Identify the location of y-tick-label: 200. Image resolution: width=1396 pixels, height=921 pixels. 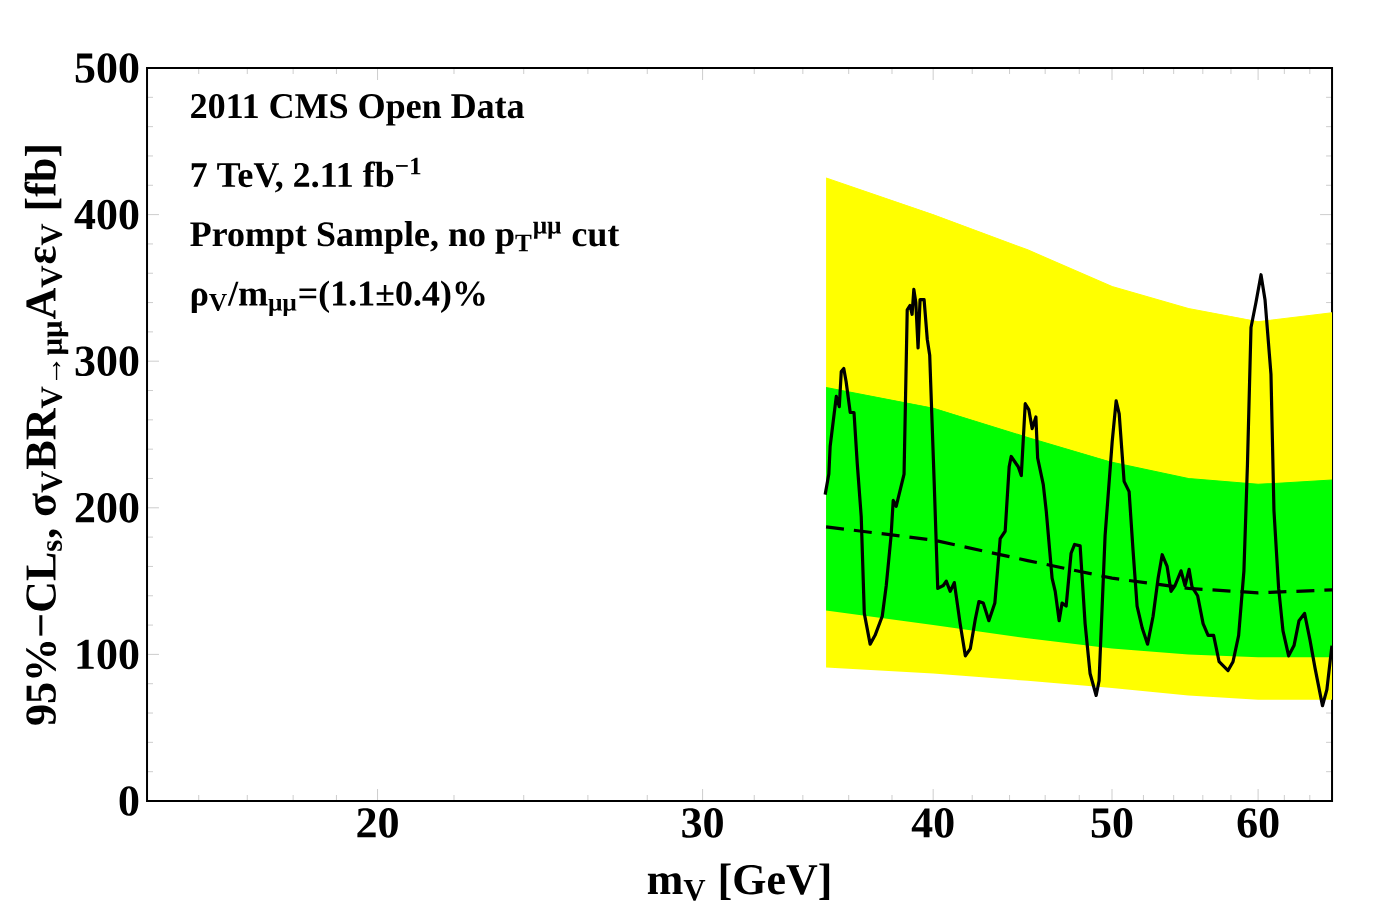
(107, 507).